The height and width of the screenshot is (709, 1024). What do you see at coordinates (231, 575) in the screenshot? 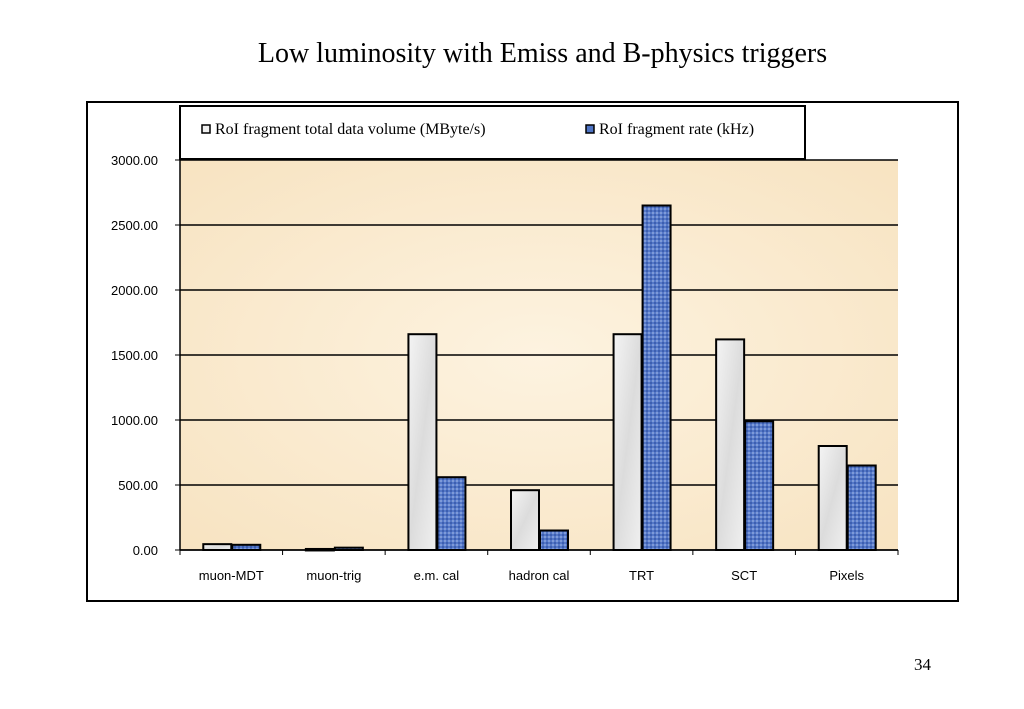
I see `x-tick-label: muon-MDT` at bounding box center [231, 575].